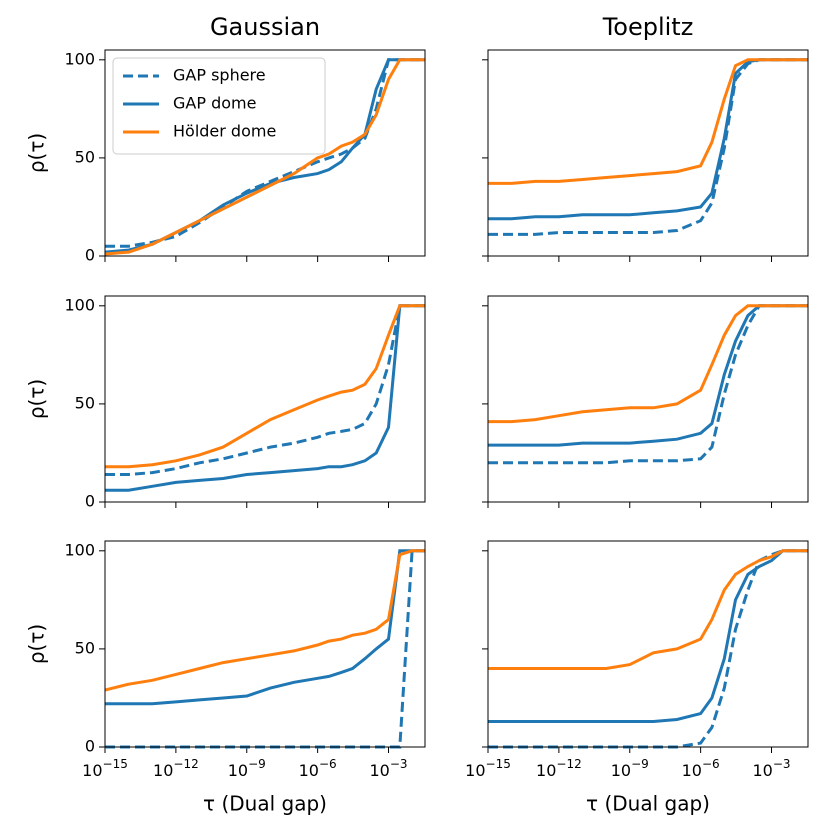  I want to click on panel, so click(645, 401).